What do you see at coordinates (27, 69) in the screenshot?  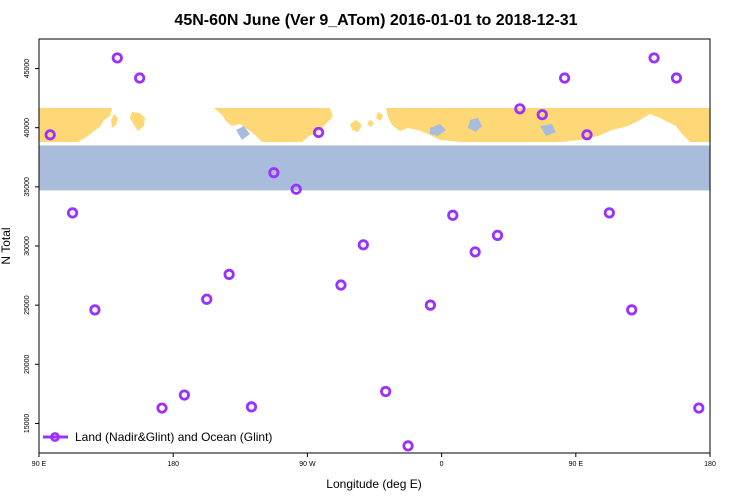 I see `y-tick-label: 45000` at bounding box center [27, 69].